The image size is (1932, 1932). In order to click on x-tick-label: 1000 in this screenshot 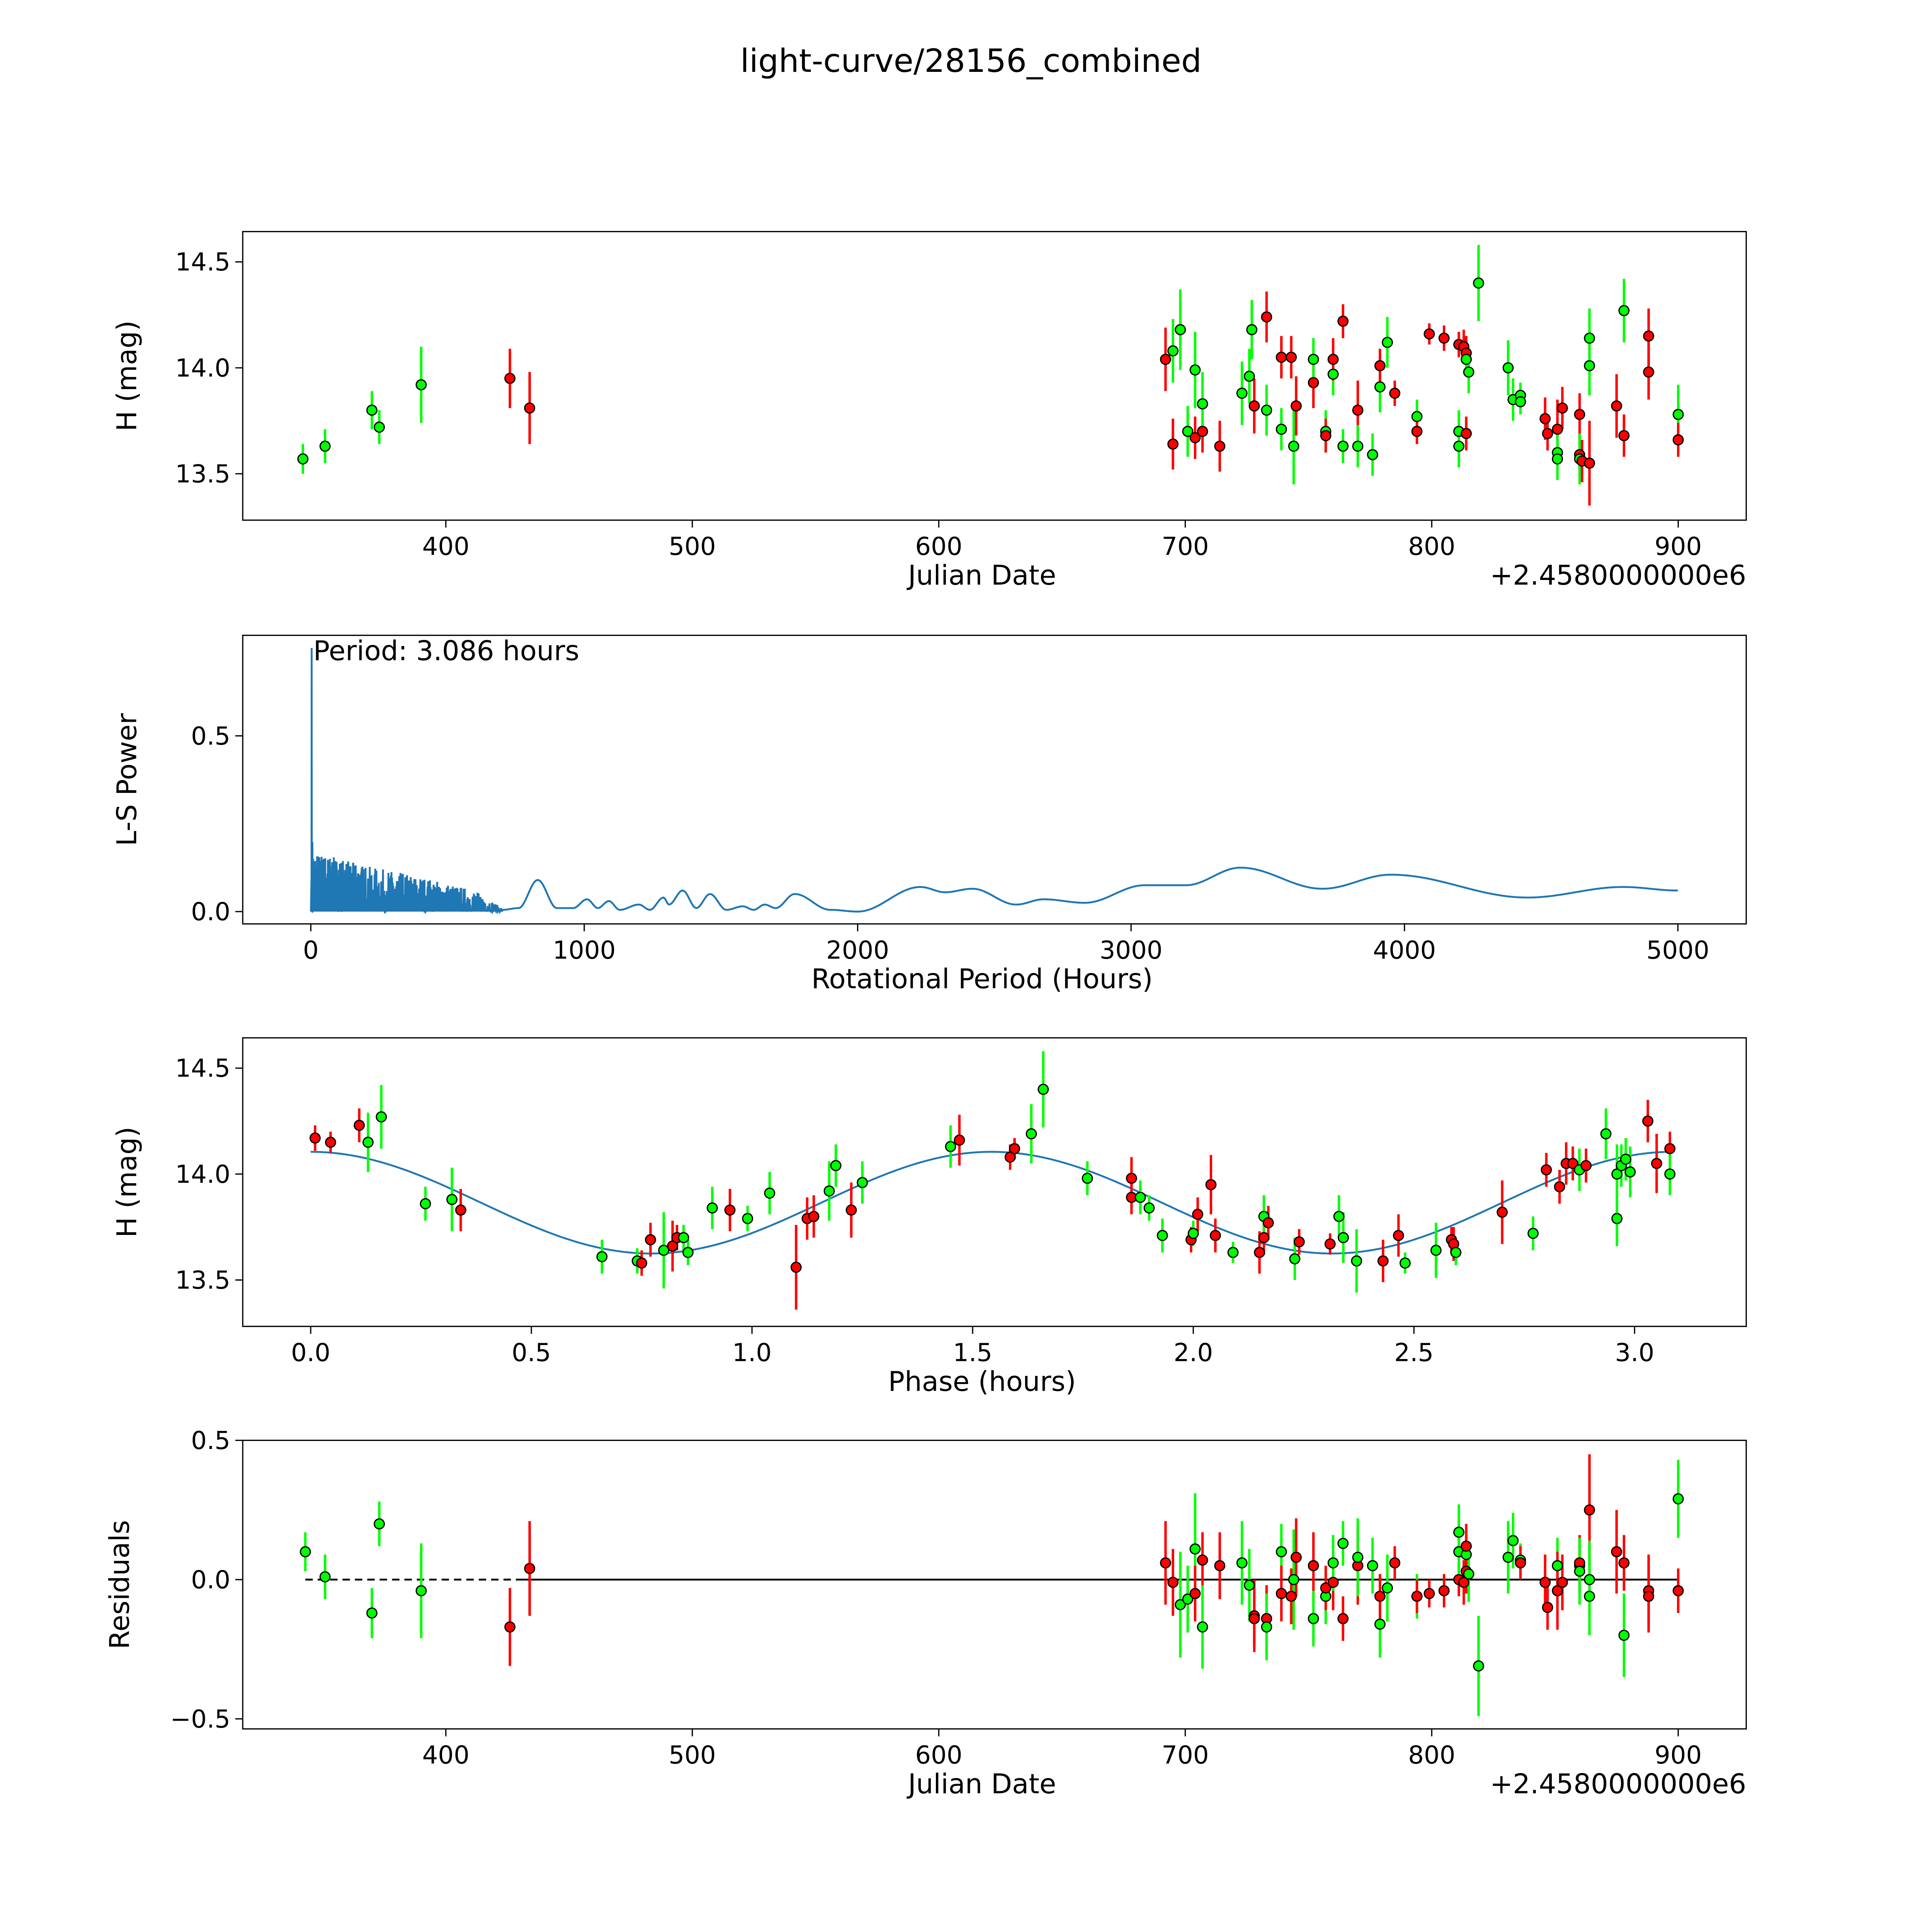, I will do `click(585, 950)`.